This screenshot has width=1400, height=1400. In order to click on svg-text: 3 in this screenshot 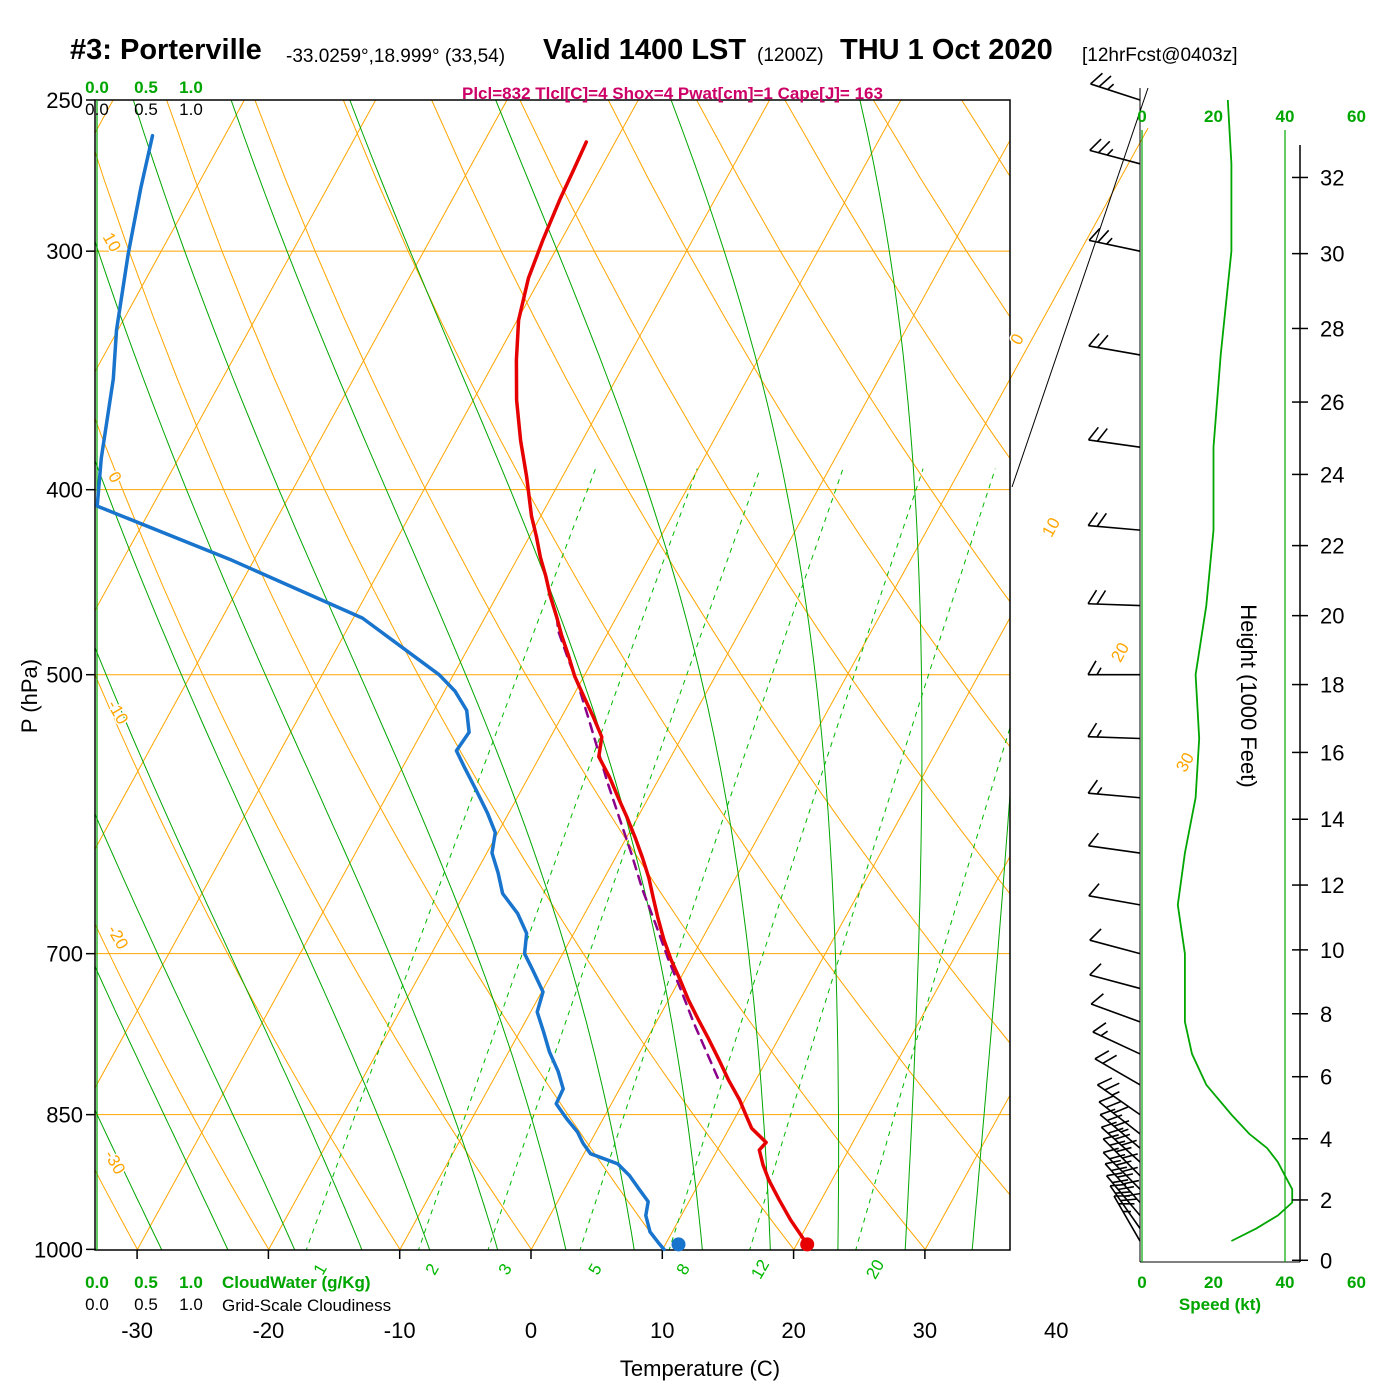, I will do `click(505, 1269)`.